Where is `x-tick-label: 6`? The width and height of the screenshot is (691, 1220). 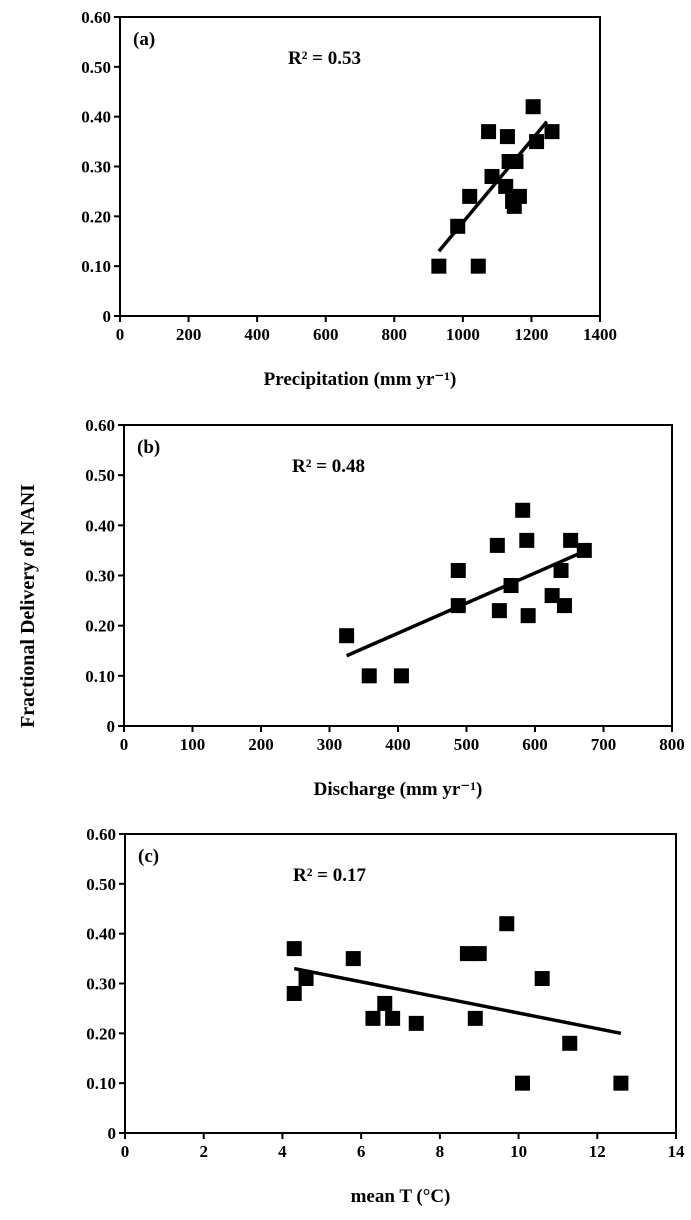 x-tick-label: 6 is located at coordinates (361, 1151).